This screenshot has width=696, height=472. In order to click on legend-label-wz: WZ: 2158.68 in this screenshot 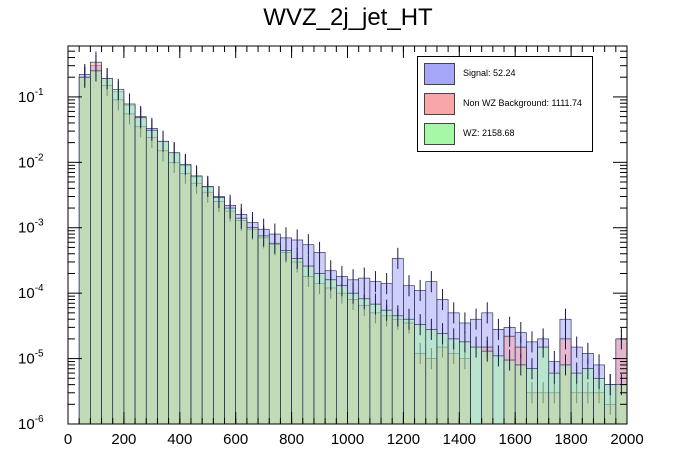, I will do `click(489, 133)`.